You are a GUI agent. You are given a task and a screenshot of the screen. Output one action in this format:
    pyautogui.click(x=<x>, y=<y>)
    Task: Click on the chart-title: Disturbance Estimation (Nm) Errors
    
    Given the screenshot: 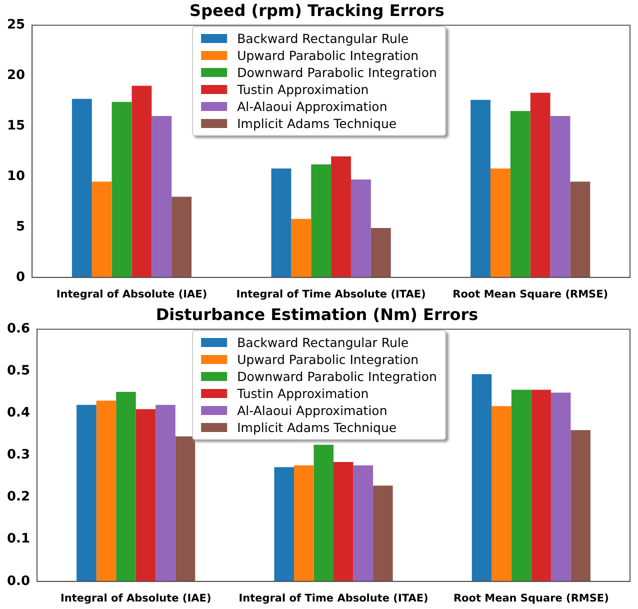 What is the action you would take?
    pyautogui.click(x=317, y=314)
    